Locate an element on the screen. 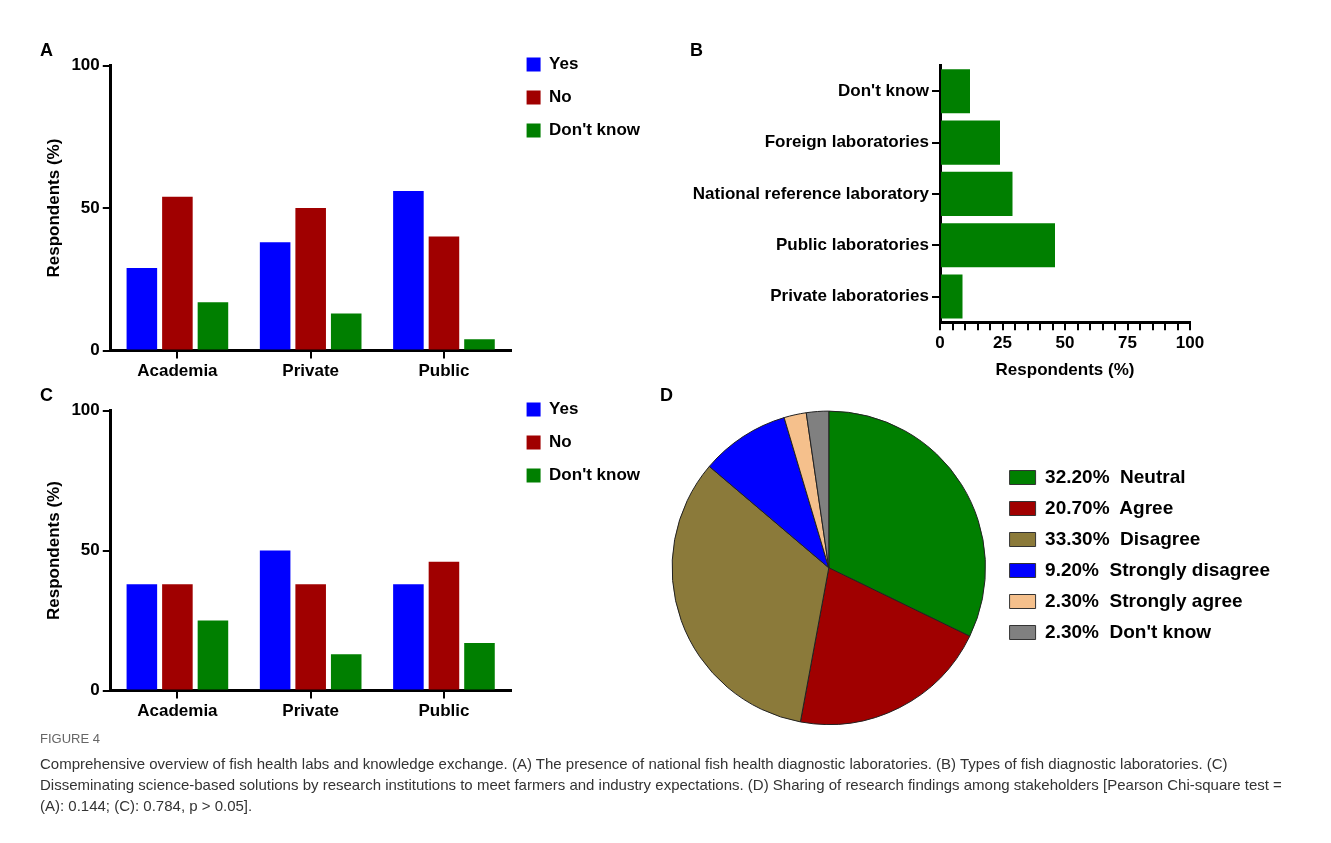 This screenshot has width=1331, height=843. caption: FIGURE 4 is located at coordinates (70, 739).